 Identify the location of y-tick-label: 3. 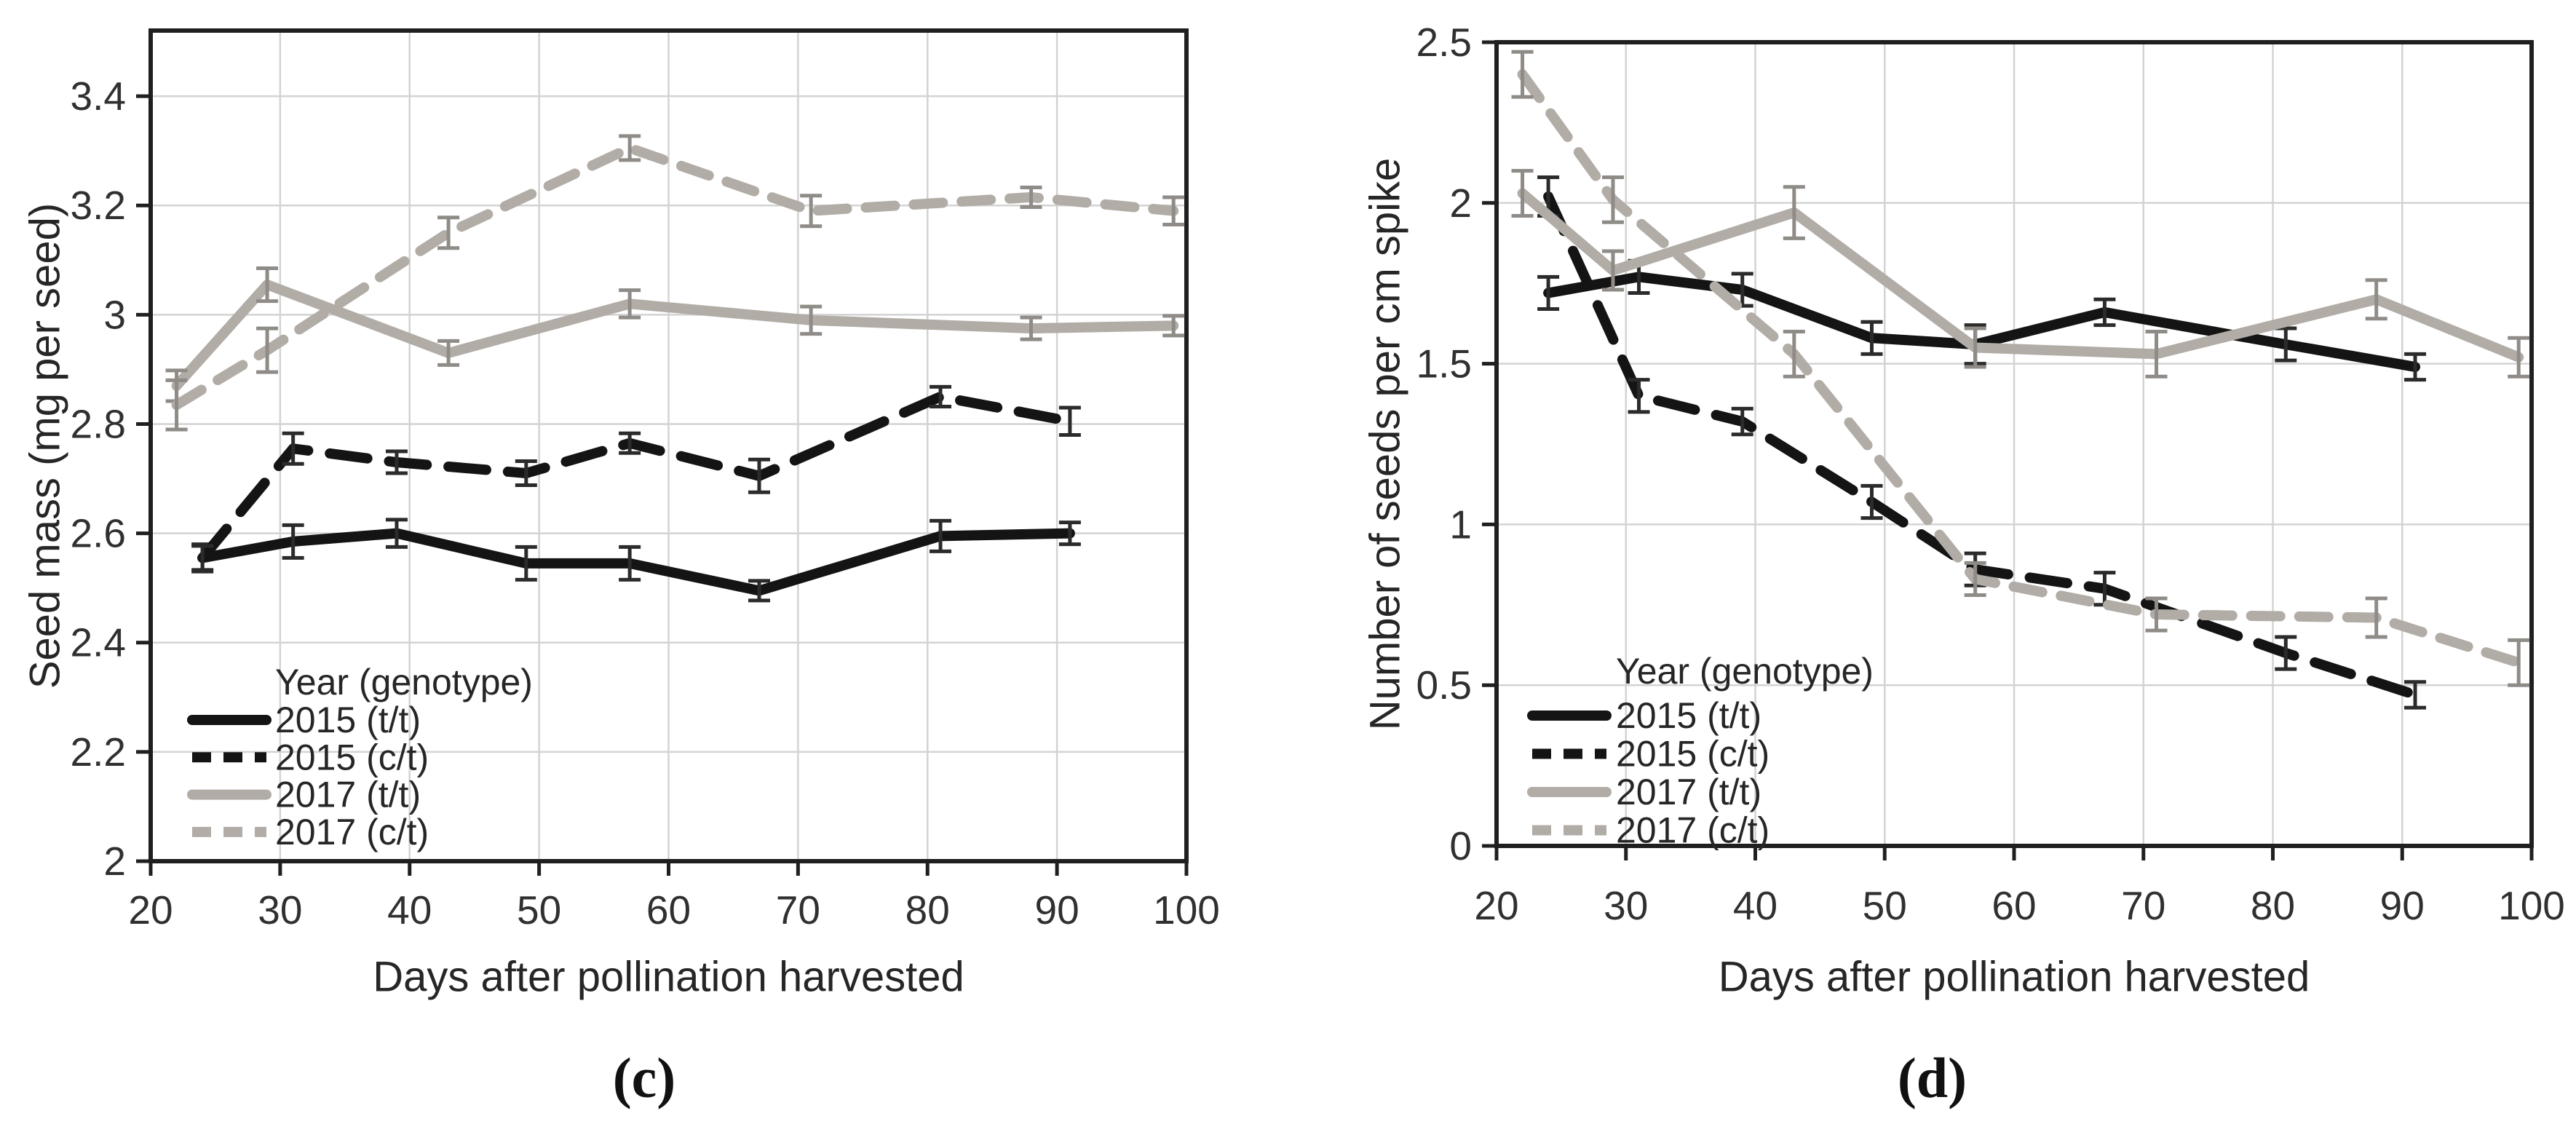
(114, 314).